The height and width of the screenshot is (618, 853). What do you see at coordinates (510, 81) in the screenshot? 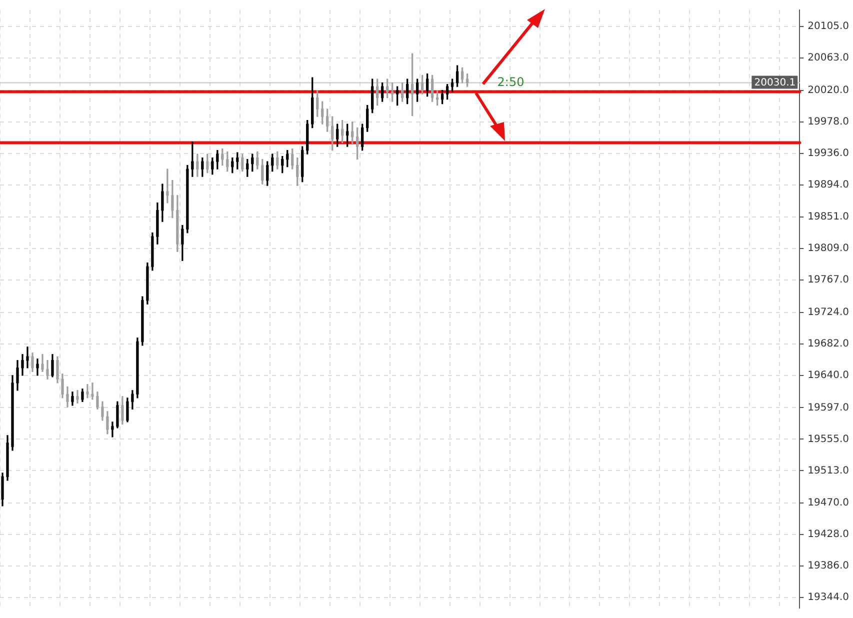
I see `annotation: 2:50` at bounding box center [510, 81].